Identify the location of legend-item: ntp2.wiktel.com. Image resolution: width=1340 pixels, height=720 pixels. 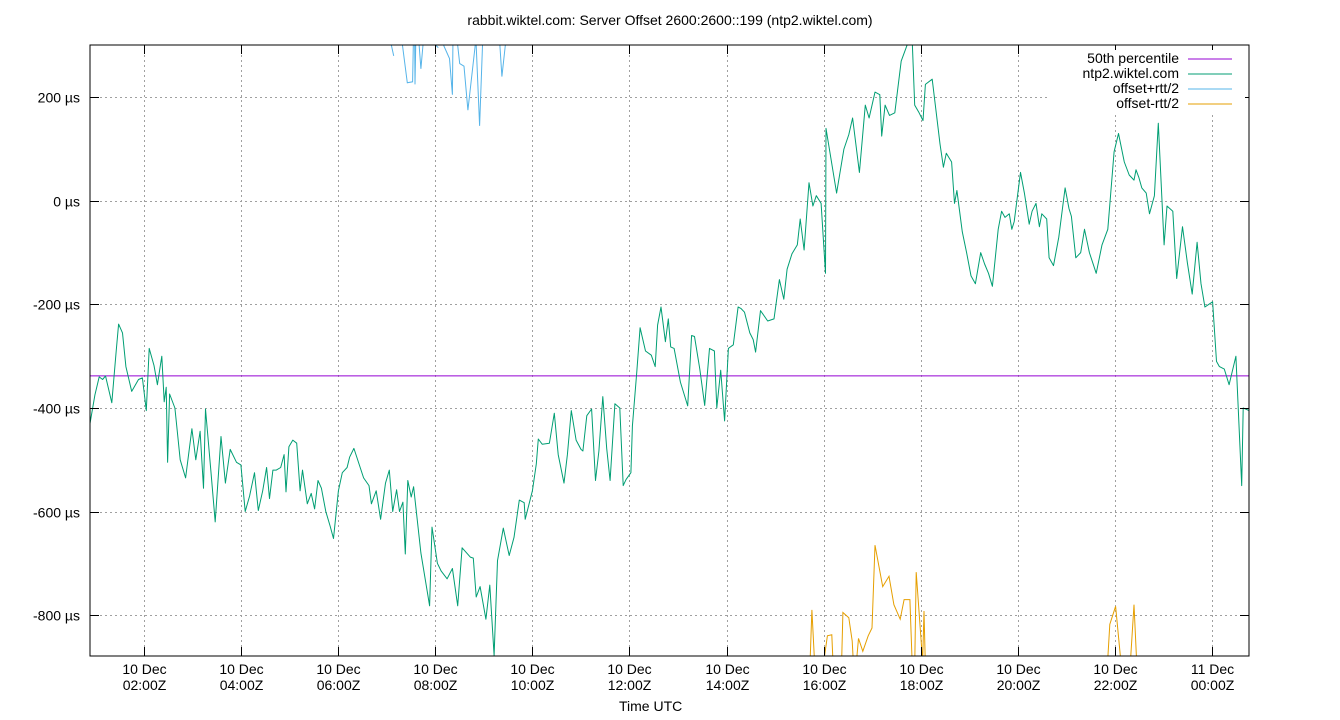
(1157, 73).